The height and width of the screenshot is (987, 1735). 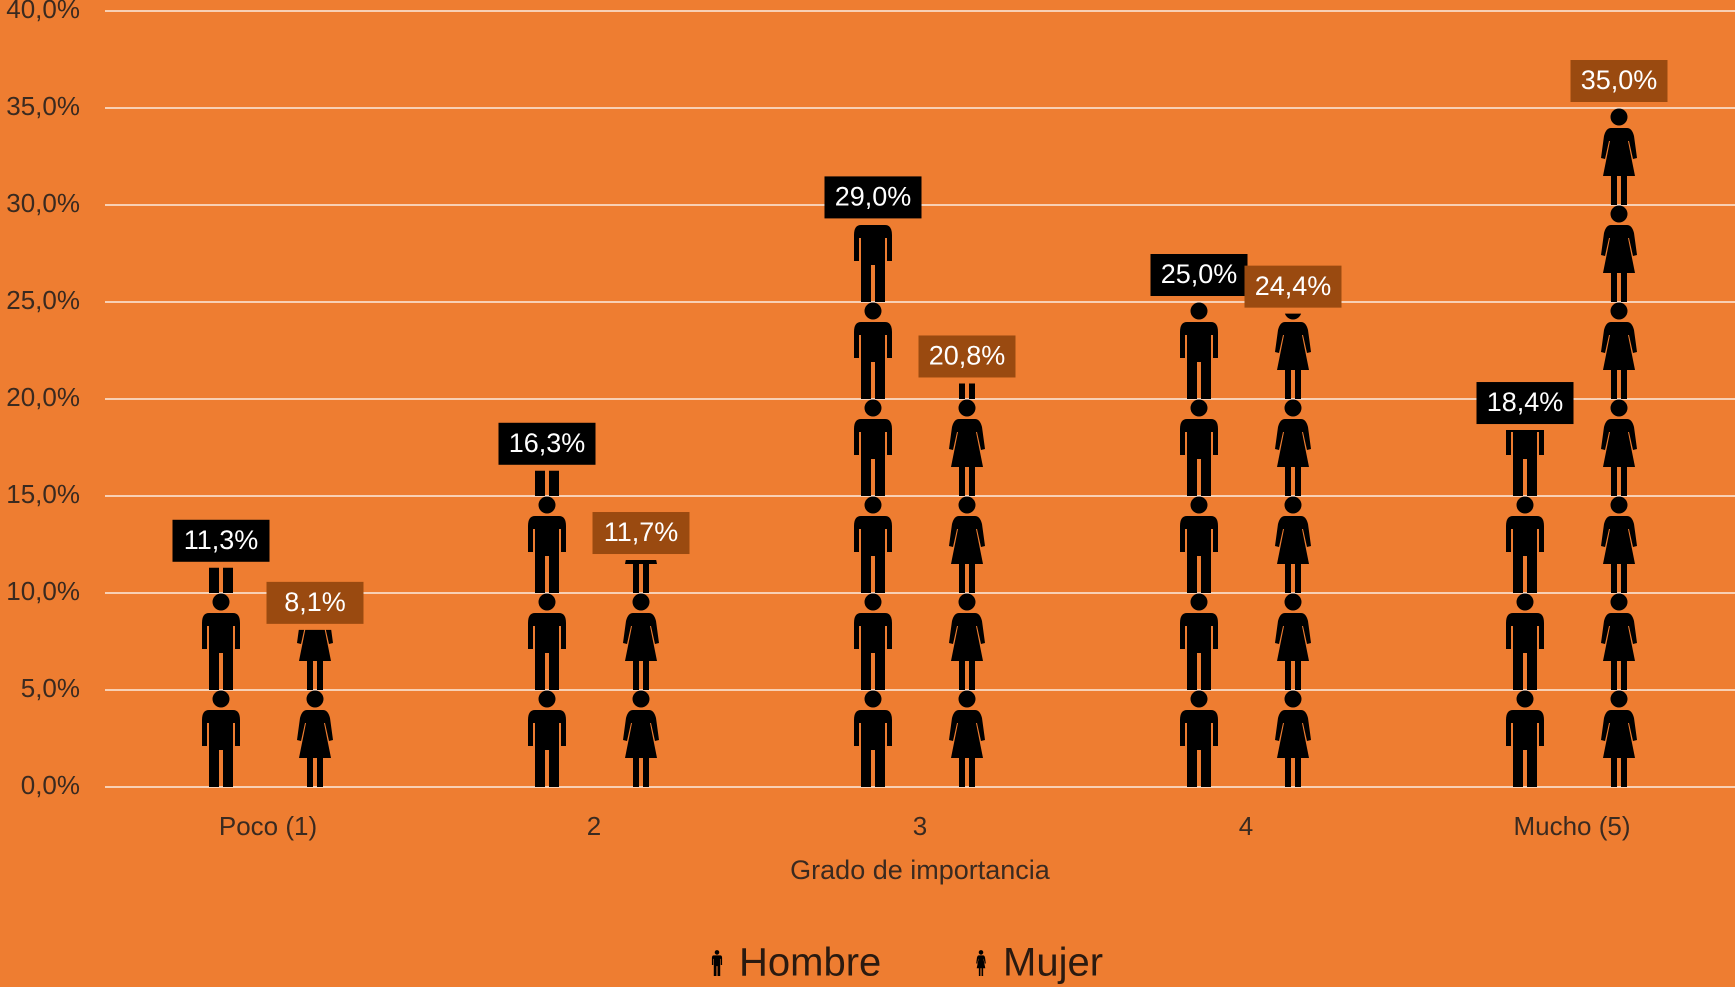 I want to click on legend-label: Mujer, so click(x=1053, y=963).